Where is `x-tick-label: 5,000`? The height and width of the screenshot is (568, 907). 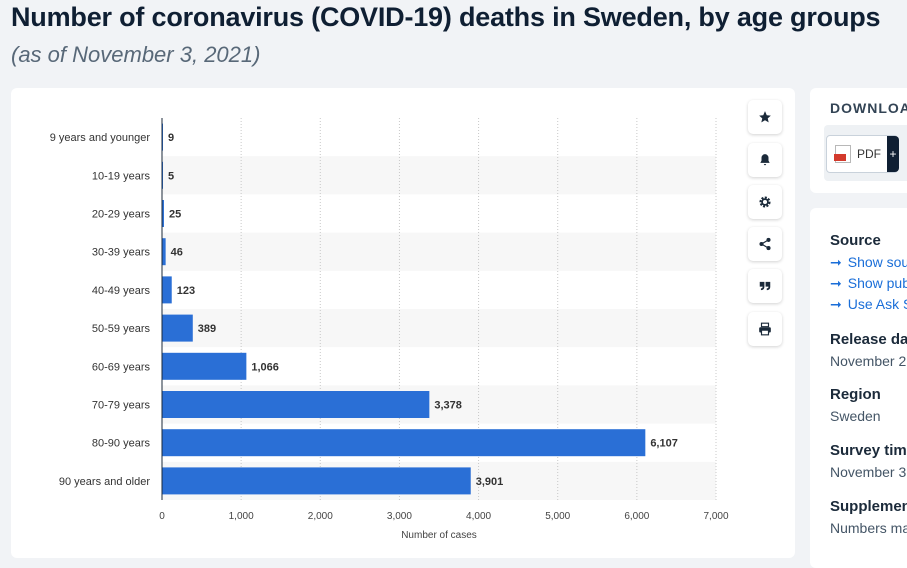 x-tick-label: 5,000 is located at coordinates (557, 516).